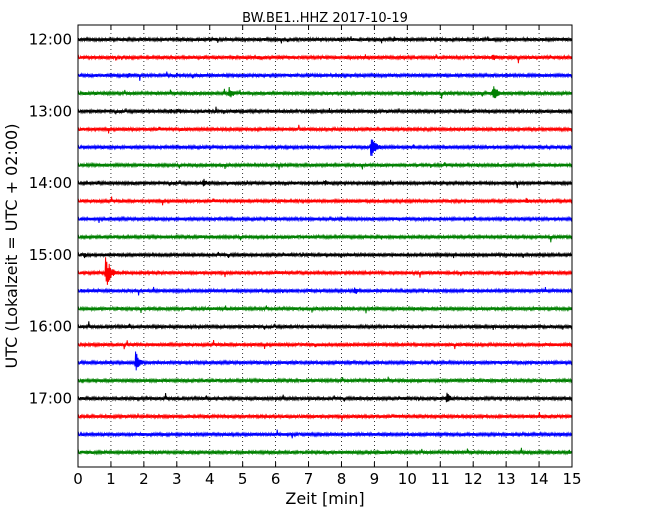 This screenshot has height=520, width=650. What do you see at coordinates (144, 479) in the screenshot?
I see `x-tick-label: 2` at bounding box center [144, 479].